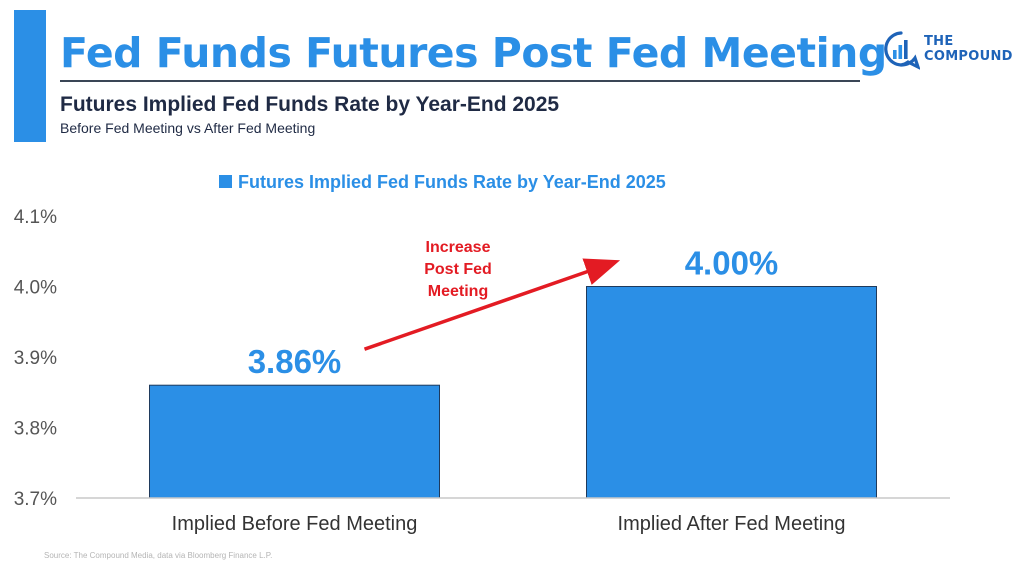 Image resolution: width=1024 pixels, height=570 pixels. Describe the element at coordinates (458, 291) in the screenshot. I see `annotation-text: Meeting` at that location.